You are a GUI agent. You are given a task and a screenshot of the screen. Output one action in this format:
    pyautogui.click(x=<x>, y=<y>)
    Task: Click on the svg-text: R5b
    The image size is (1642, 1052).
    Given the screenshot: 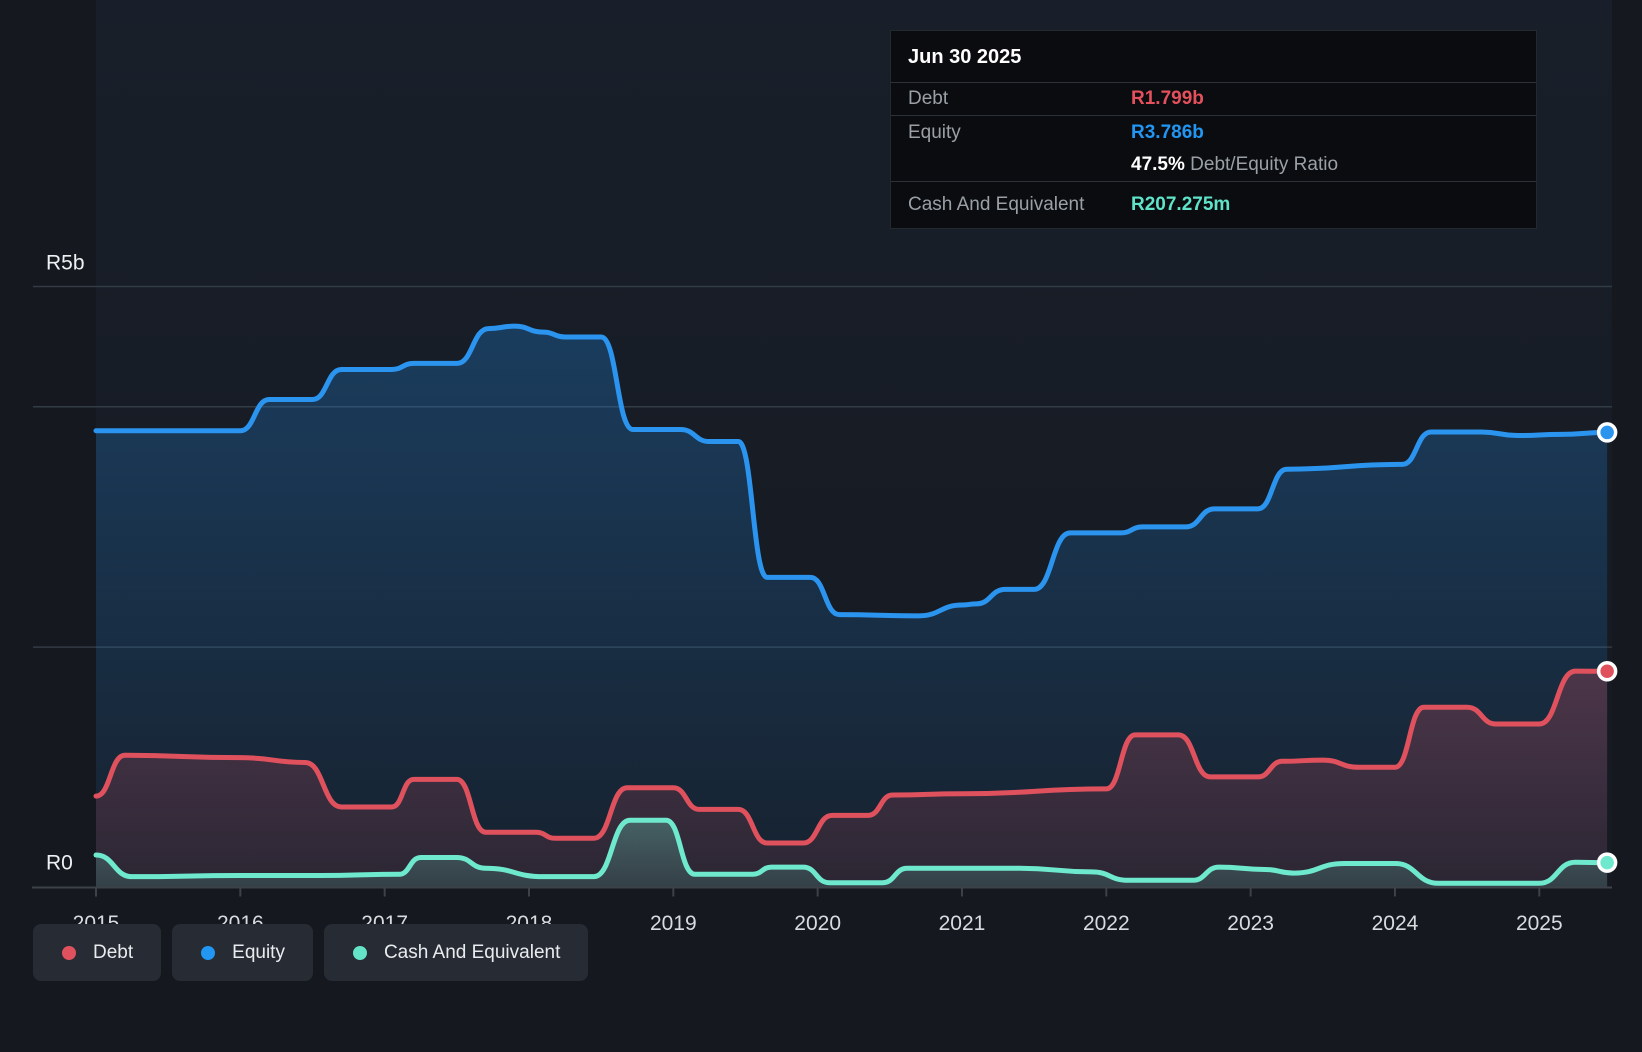 What is the action you would take?
    pyautogui.click(x=65, y=263)
    